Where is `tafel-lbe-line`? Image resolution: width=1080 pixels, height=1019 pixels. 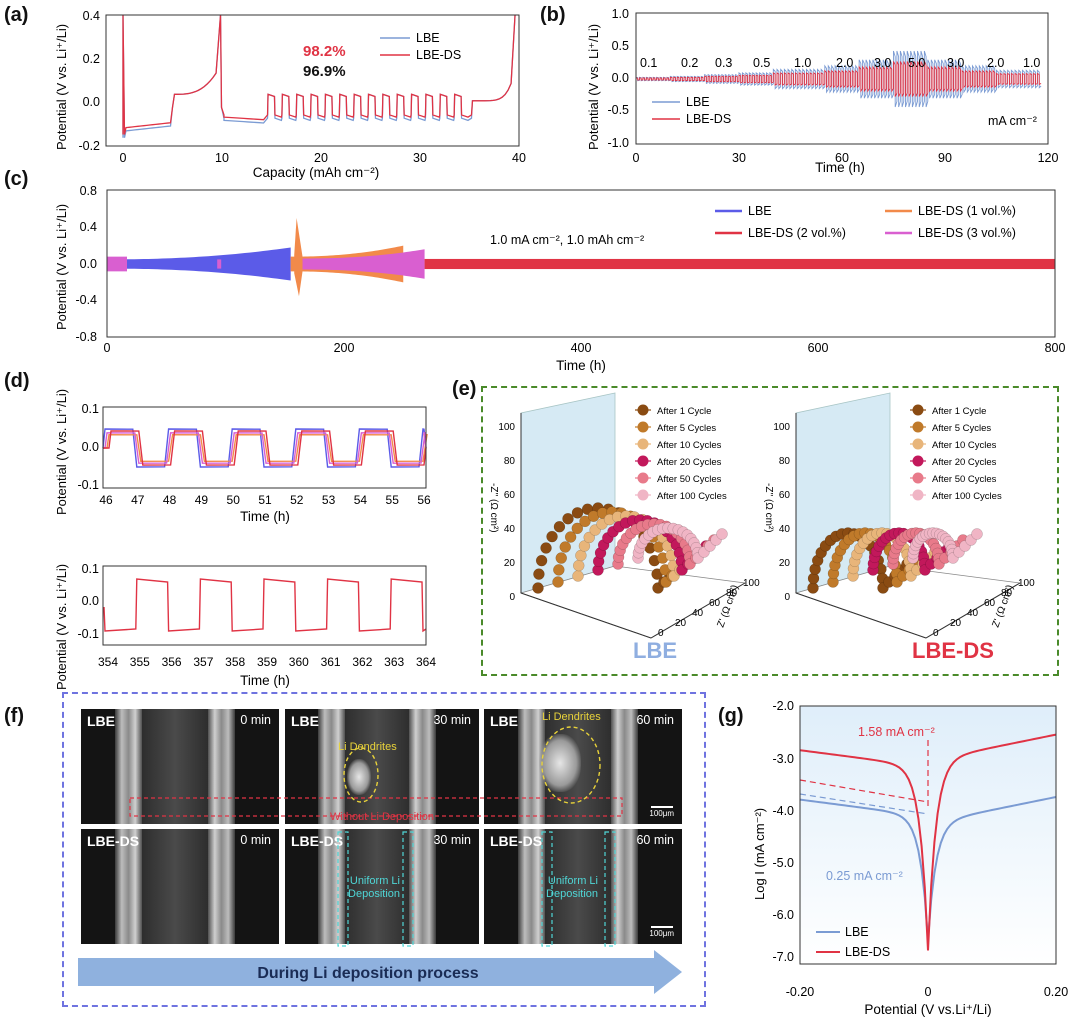
tafel-lbe-line is located at coordinates (864, 804).